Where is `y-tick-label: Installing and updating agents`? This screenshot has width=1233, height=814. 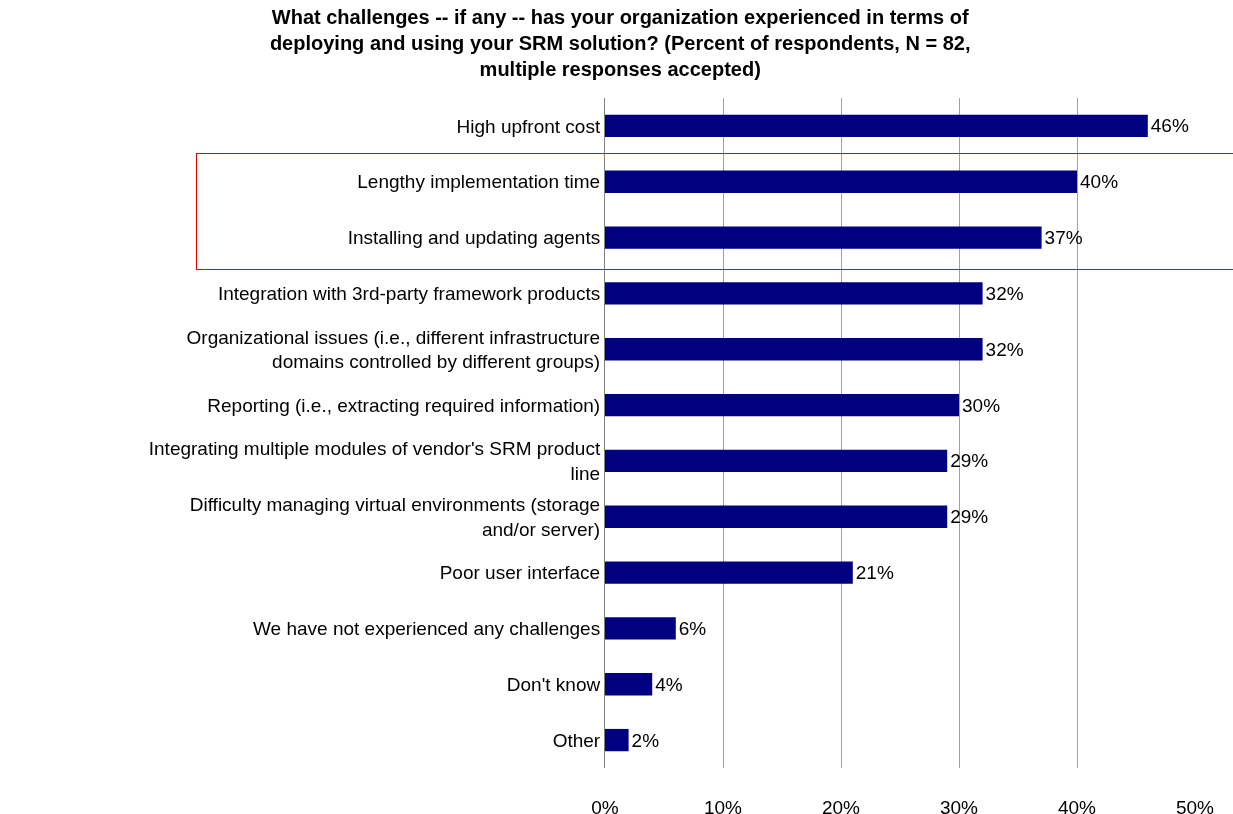
y-tick-label: Installing and updating agents is located at coordinates (474, 238).